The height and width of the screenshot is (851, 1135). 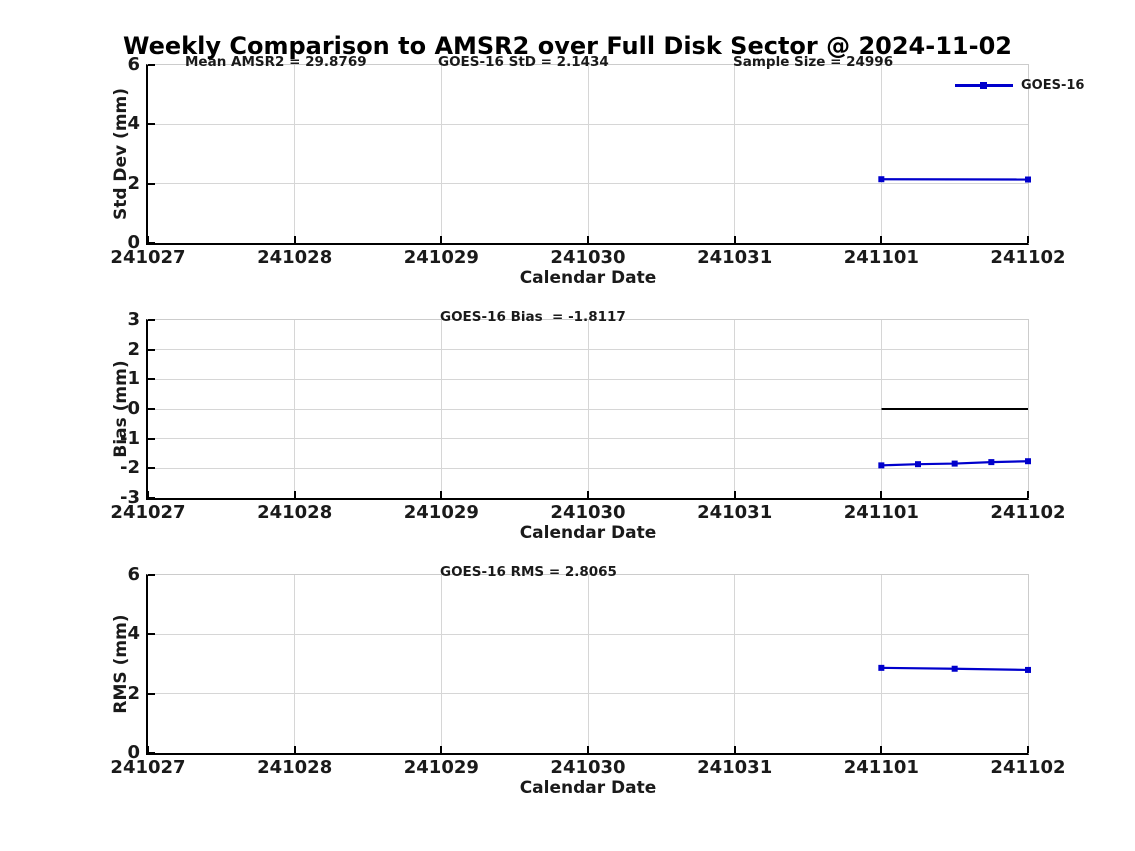 I want to click on legend-label: GOES-16, so click(x=1053, y=85).